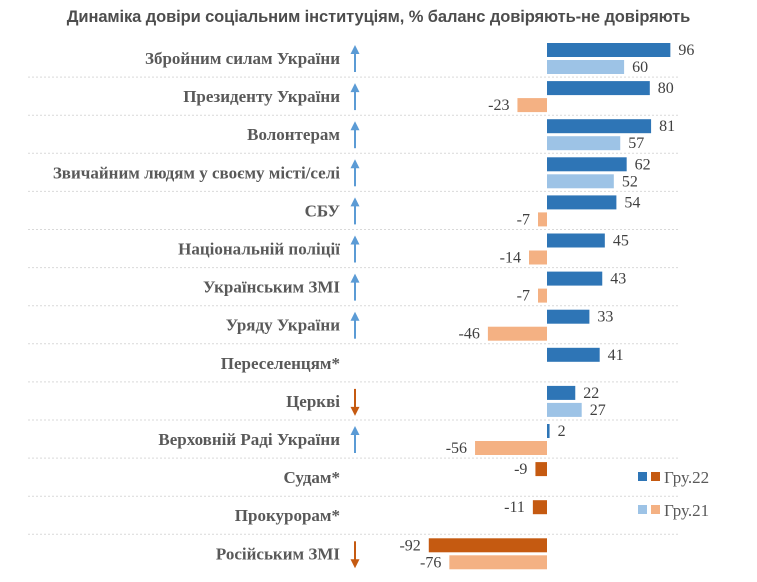 This screenshot has height=582, width=757. I want to click on value-label: 2, so click(562, 431).